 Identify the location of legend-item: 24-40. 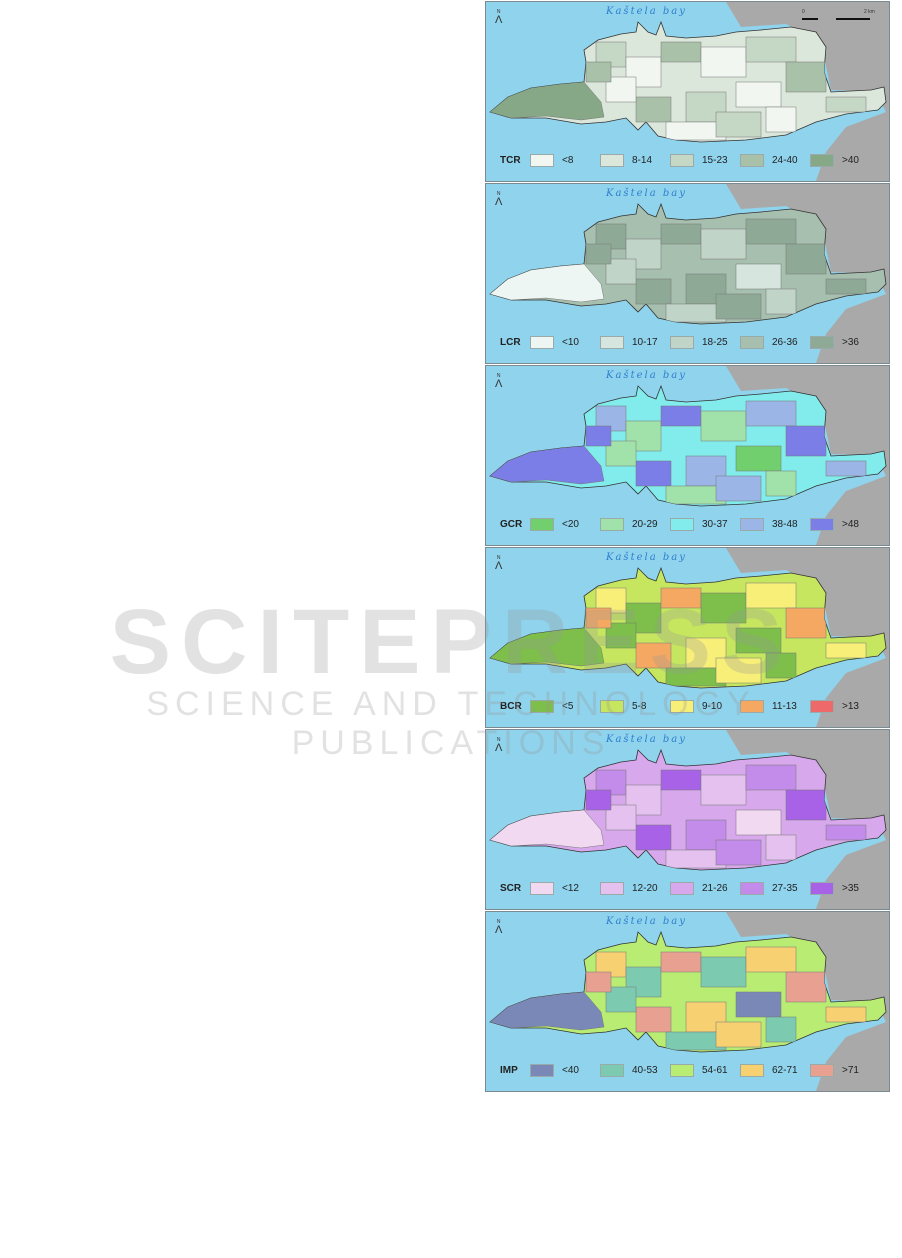
(771, 160).